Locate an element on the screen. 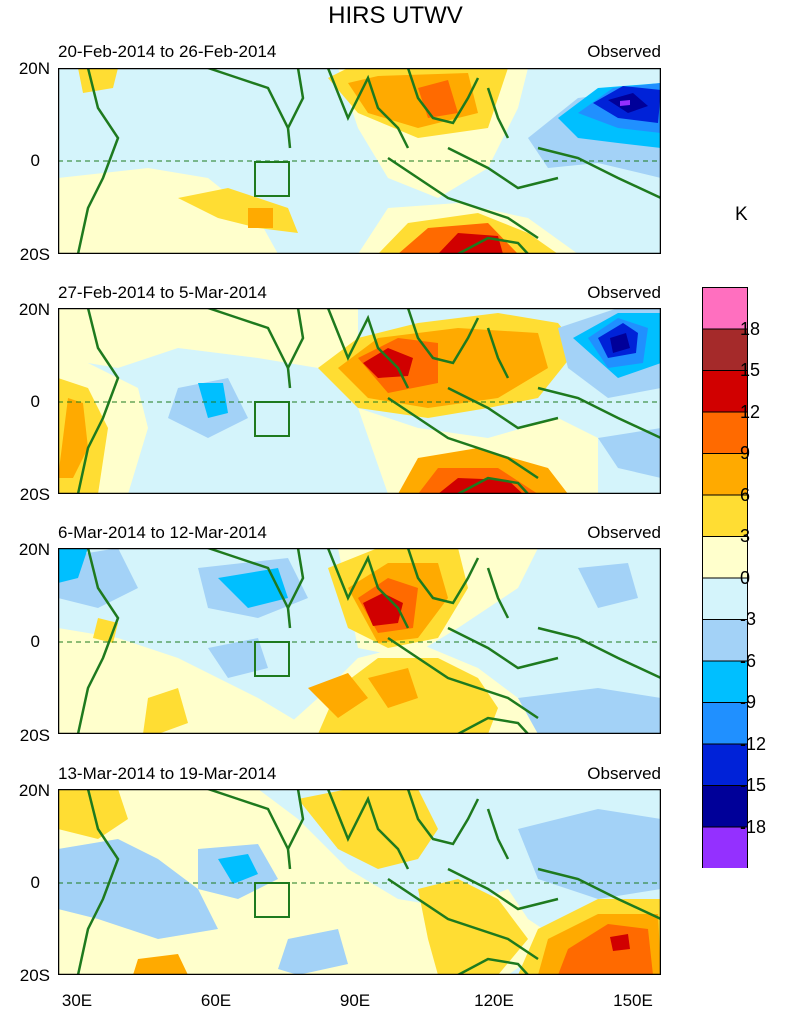  panel-4-ylabel-top: 20N is located at coordinates (34, 790).